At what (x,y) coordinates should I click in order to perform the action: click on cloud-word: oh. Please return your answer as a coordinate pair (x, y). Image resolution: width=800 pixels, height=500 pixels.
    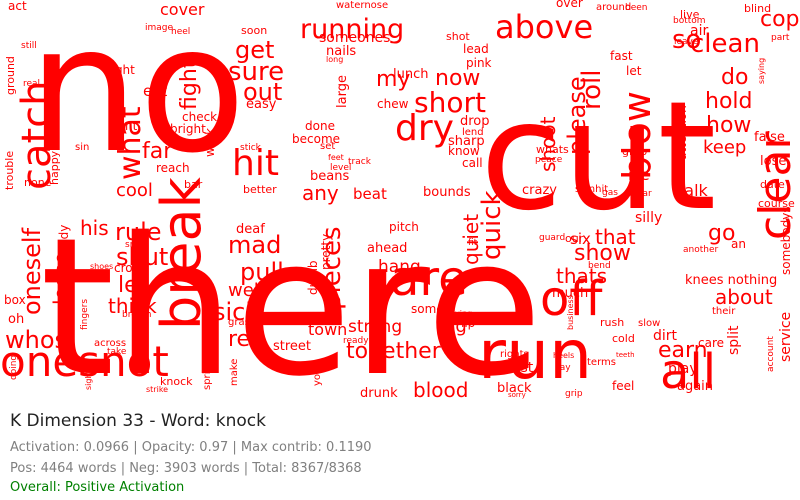
    Looking at the image, I should click on (16, 319).